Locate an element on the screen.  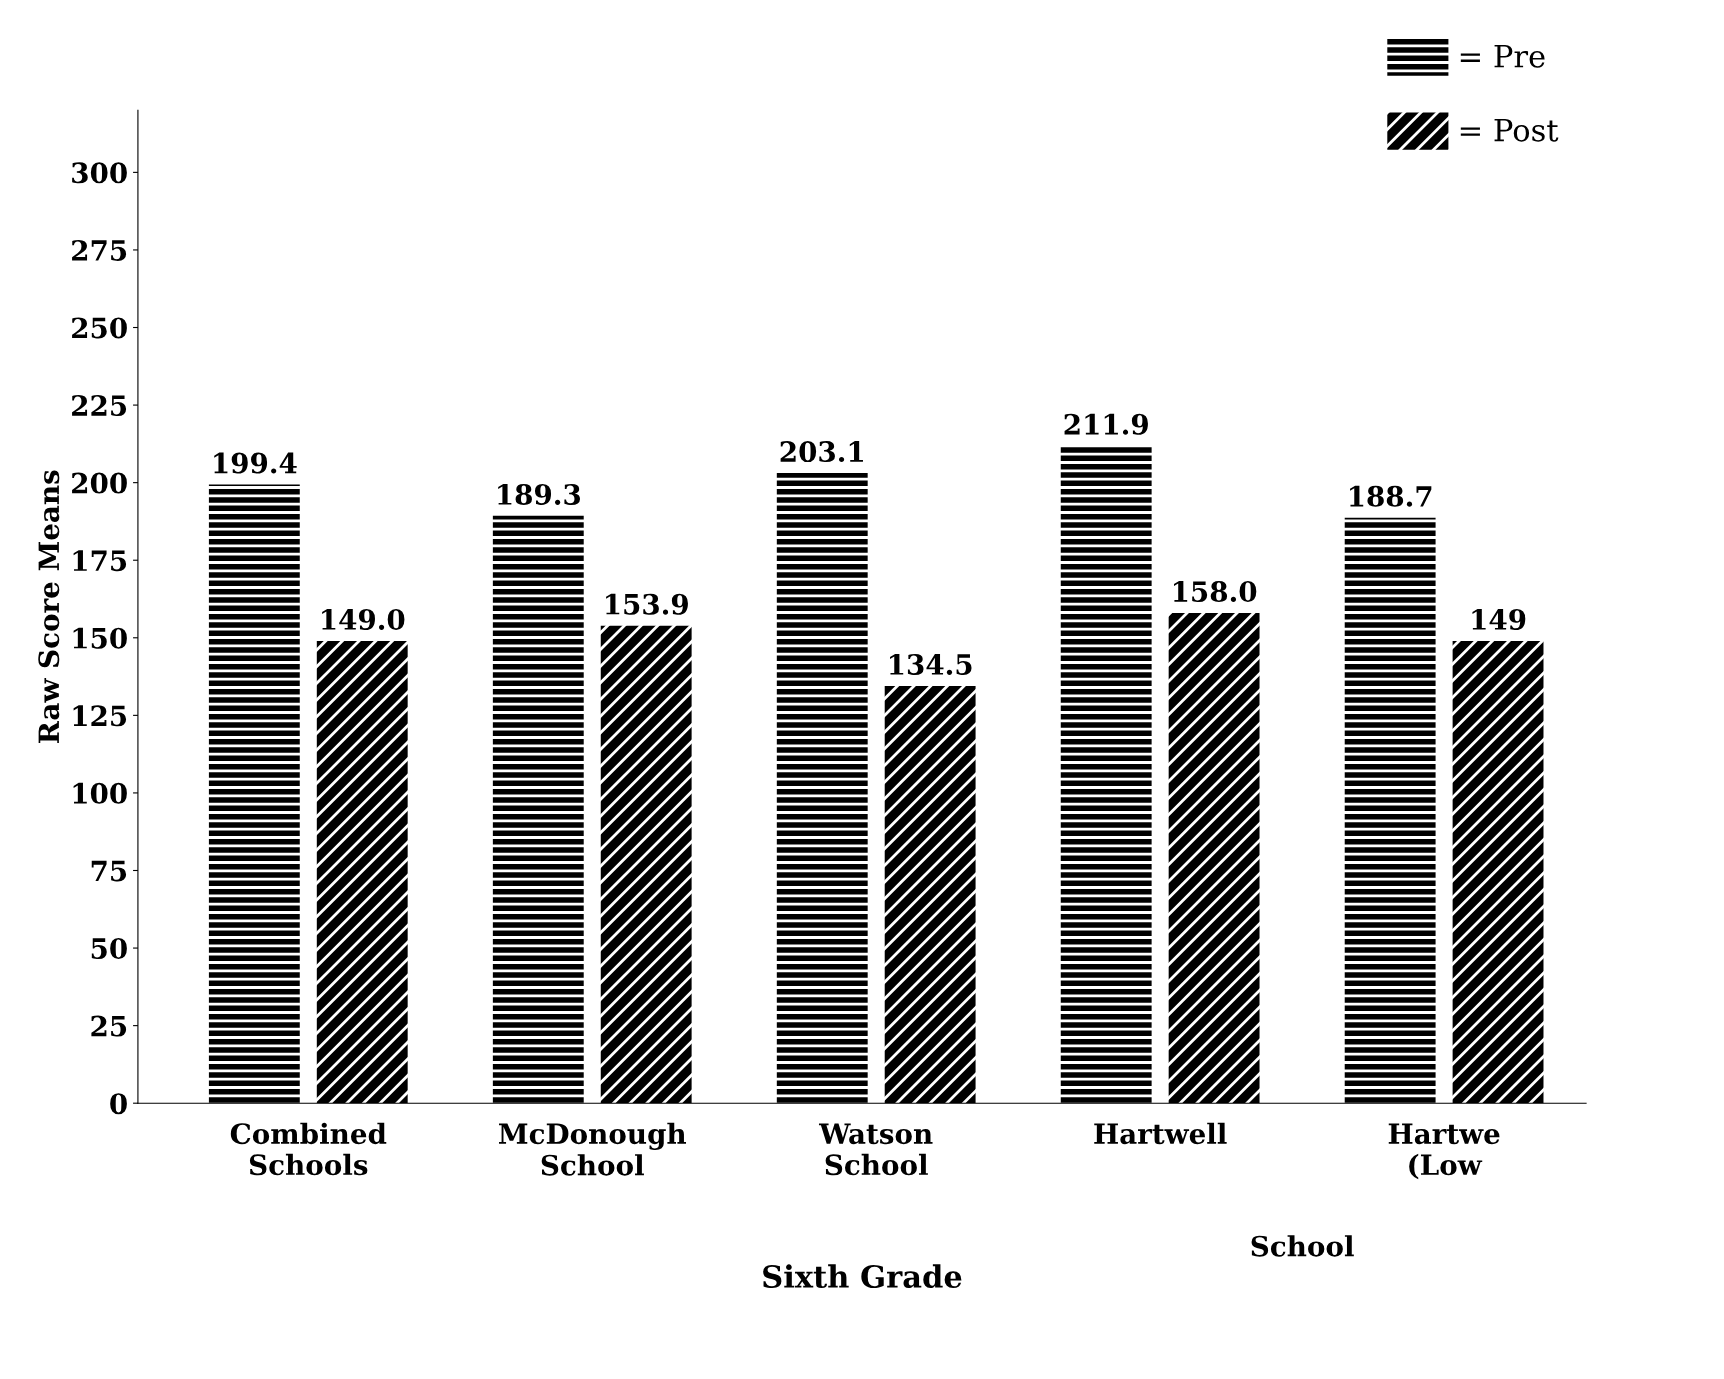
text: 149 is located at coordinates (1499, 619).